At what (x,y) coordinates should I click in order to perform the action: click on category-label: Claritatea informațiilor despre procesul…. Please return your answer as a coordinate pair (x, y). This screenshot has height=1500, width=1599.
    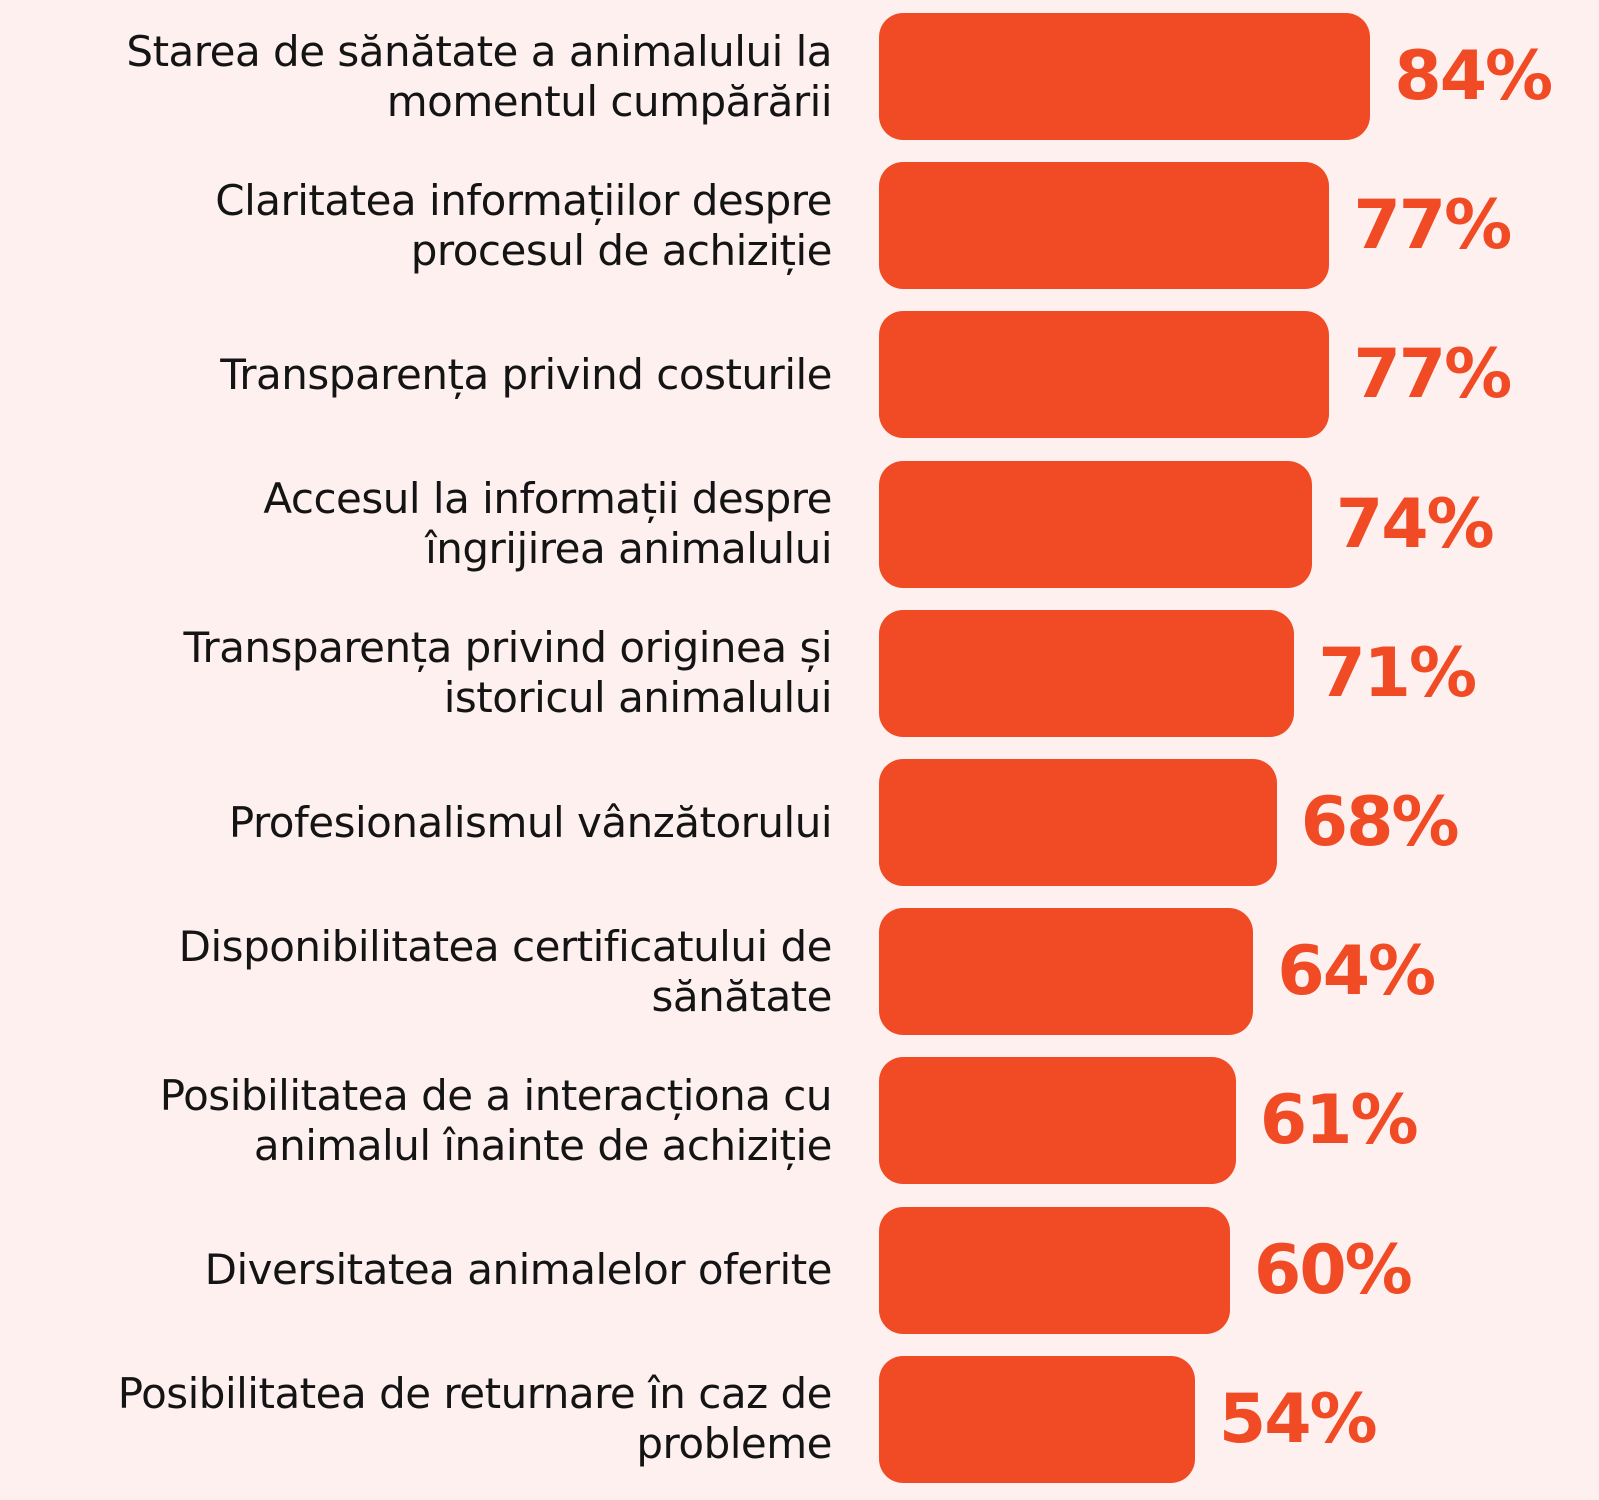
    Looking at the image, I should click on (523, 225).